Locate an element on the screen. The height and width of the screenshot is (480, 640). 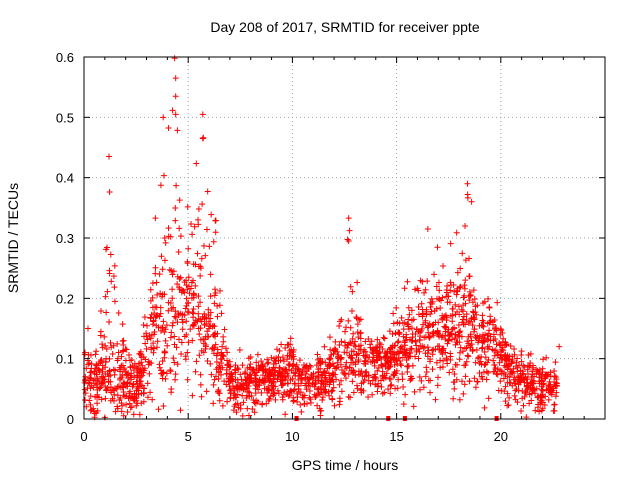
y-tick-label: 0.1 is located at coordinates (65, 359).